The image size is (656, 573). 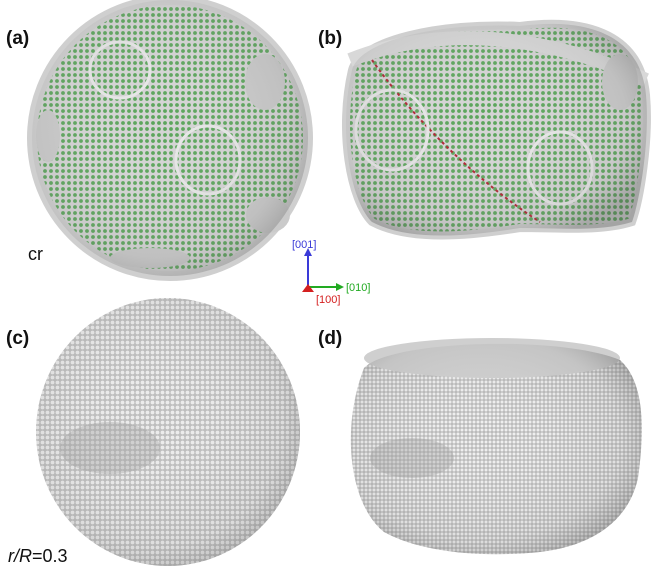 I want to click on x-axis-label: [100], so click(x=328, y=300).